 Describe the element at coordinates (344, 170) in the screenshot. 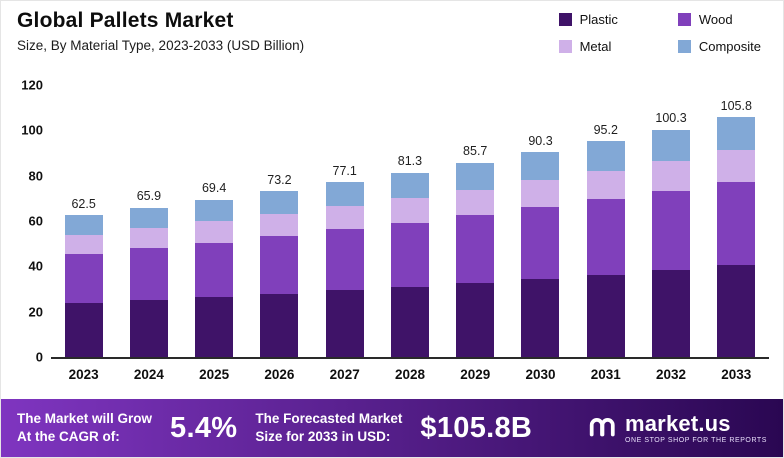

I see `bar-total-label: 77.1` at that location.